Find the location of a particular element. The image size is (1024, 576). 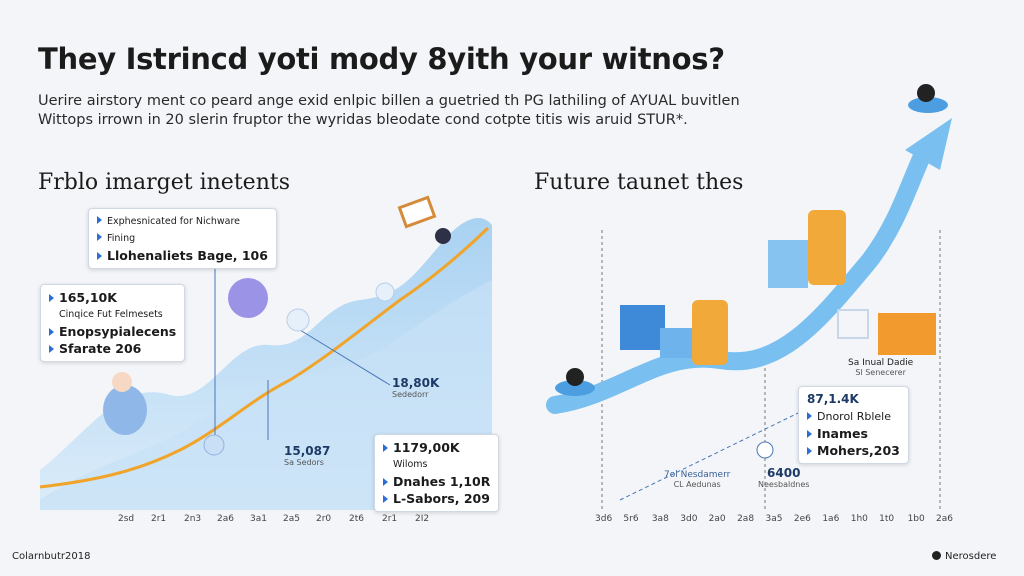

x-label: 2sd is located at coordinates (126, 519).